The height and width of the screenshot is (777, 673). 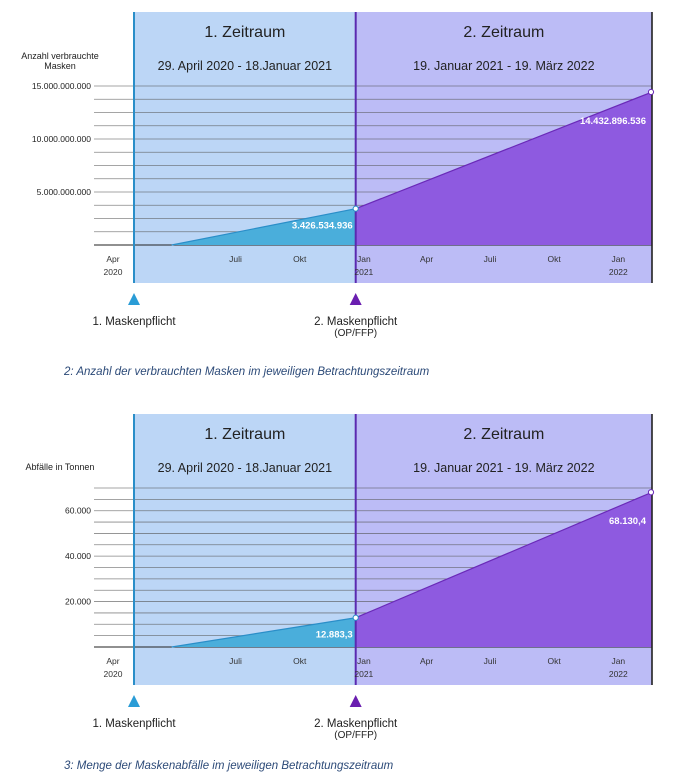 I want to click on y-tick-label: 10.000.000.000, so click(x=61, y=139).